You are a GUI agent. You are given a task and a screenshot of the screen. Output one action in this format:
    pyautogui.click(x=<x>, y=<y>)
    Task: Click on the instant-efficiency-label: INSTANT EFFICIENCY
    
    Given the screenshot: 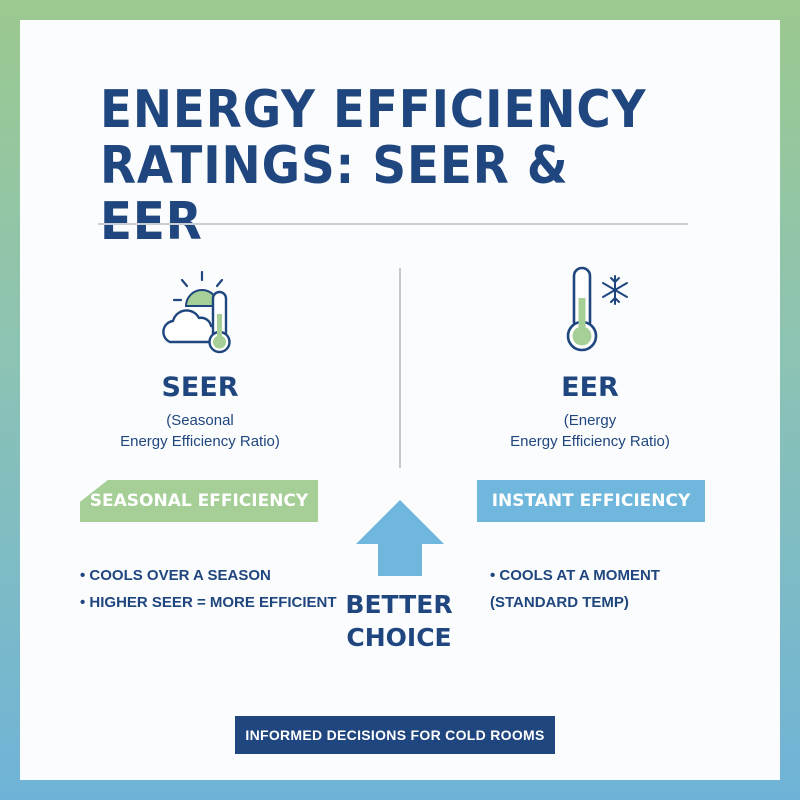 What is the action you would take?
    pyautogui.click(x=591, y=501)
    